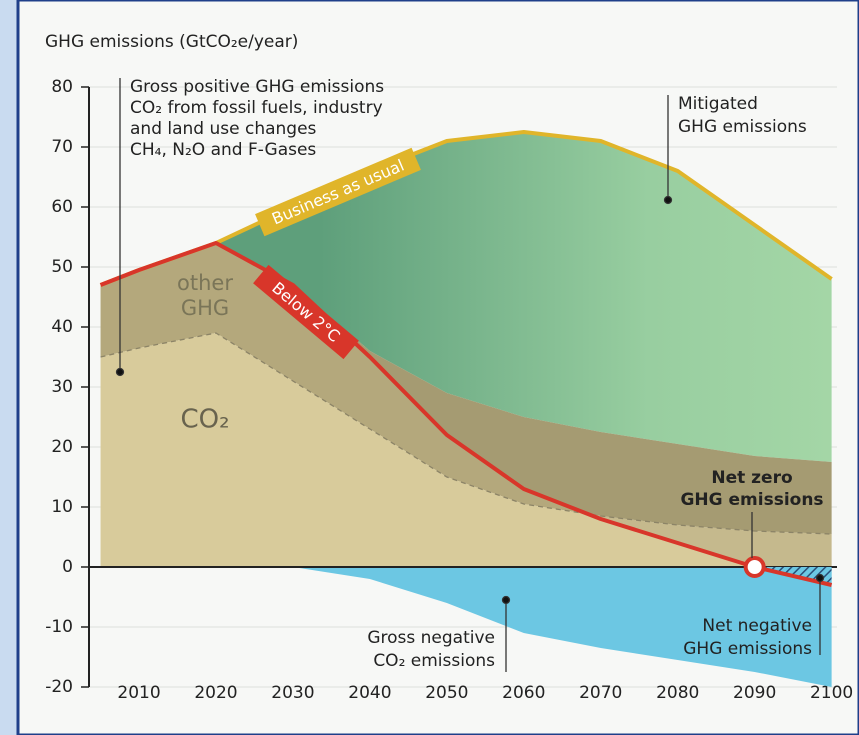 This screenshot has width=859, height=735. Describe the element at coordinates (62, 87) in the screenshot. I see `y-tick-label: 80` at that location.